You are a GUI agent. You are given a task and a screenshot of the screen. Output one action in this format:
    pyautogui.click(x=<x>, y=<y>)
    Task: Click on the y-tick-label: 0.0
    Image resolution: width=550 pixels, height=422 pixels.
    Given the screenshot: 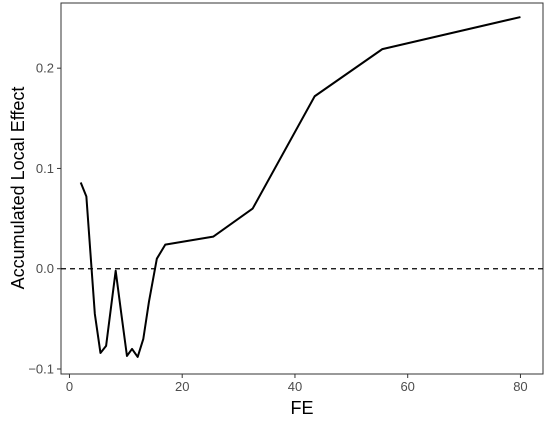 What is the action you would take?
    pyautogui.click(x=45, y=268)
    